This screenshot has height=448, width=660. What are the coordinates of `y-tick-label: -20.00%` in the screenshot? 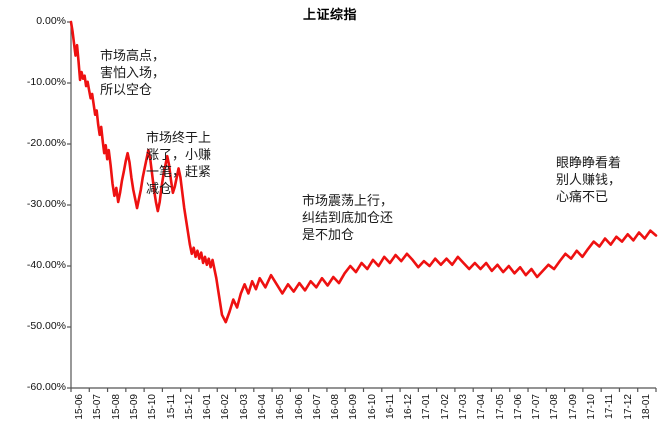 It's located at (46, 143).